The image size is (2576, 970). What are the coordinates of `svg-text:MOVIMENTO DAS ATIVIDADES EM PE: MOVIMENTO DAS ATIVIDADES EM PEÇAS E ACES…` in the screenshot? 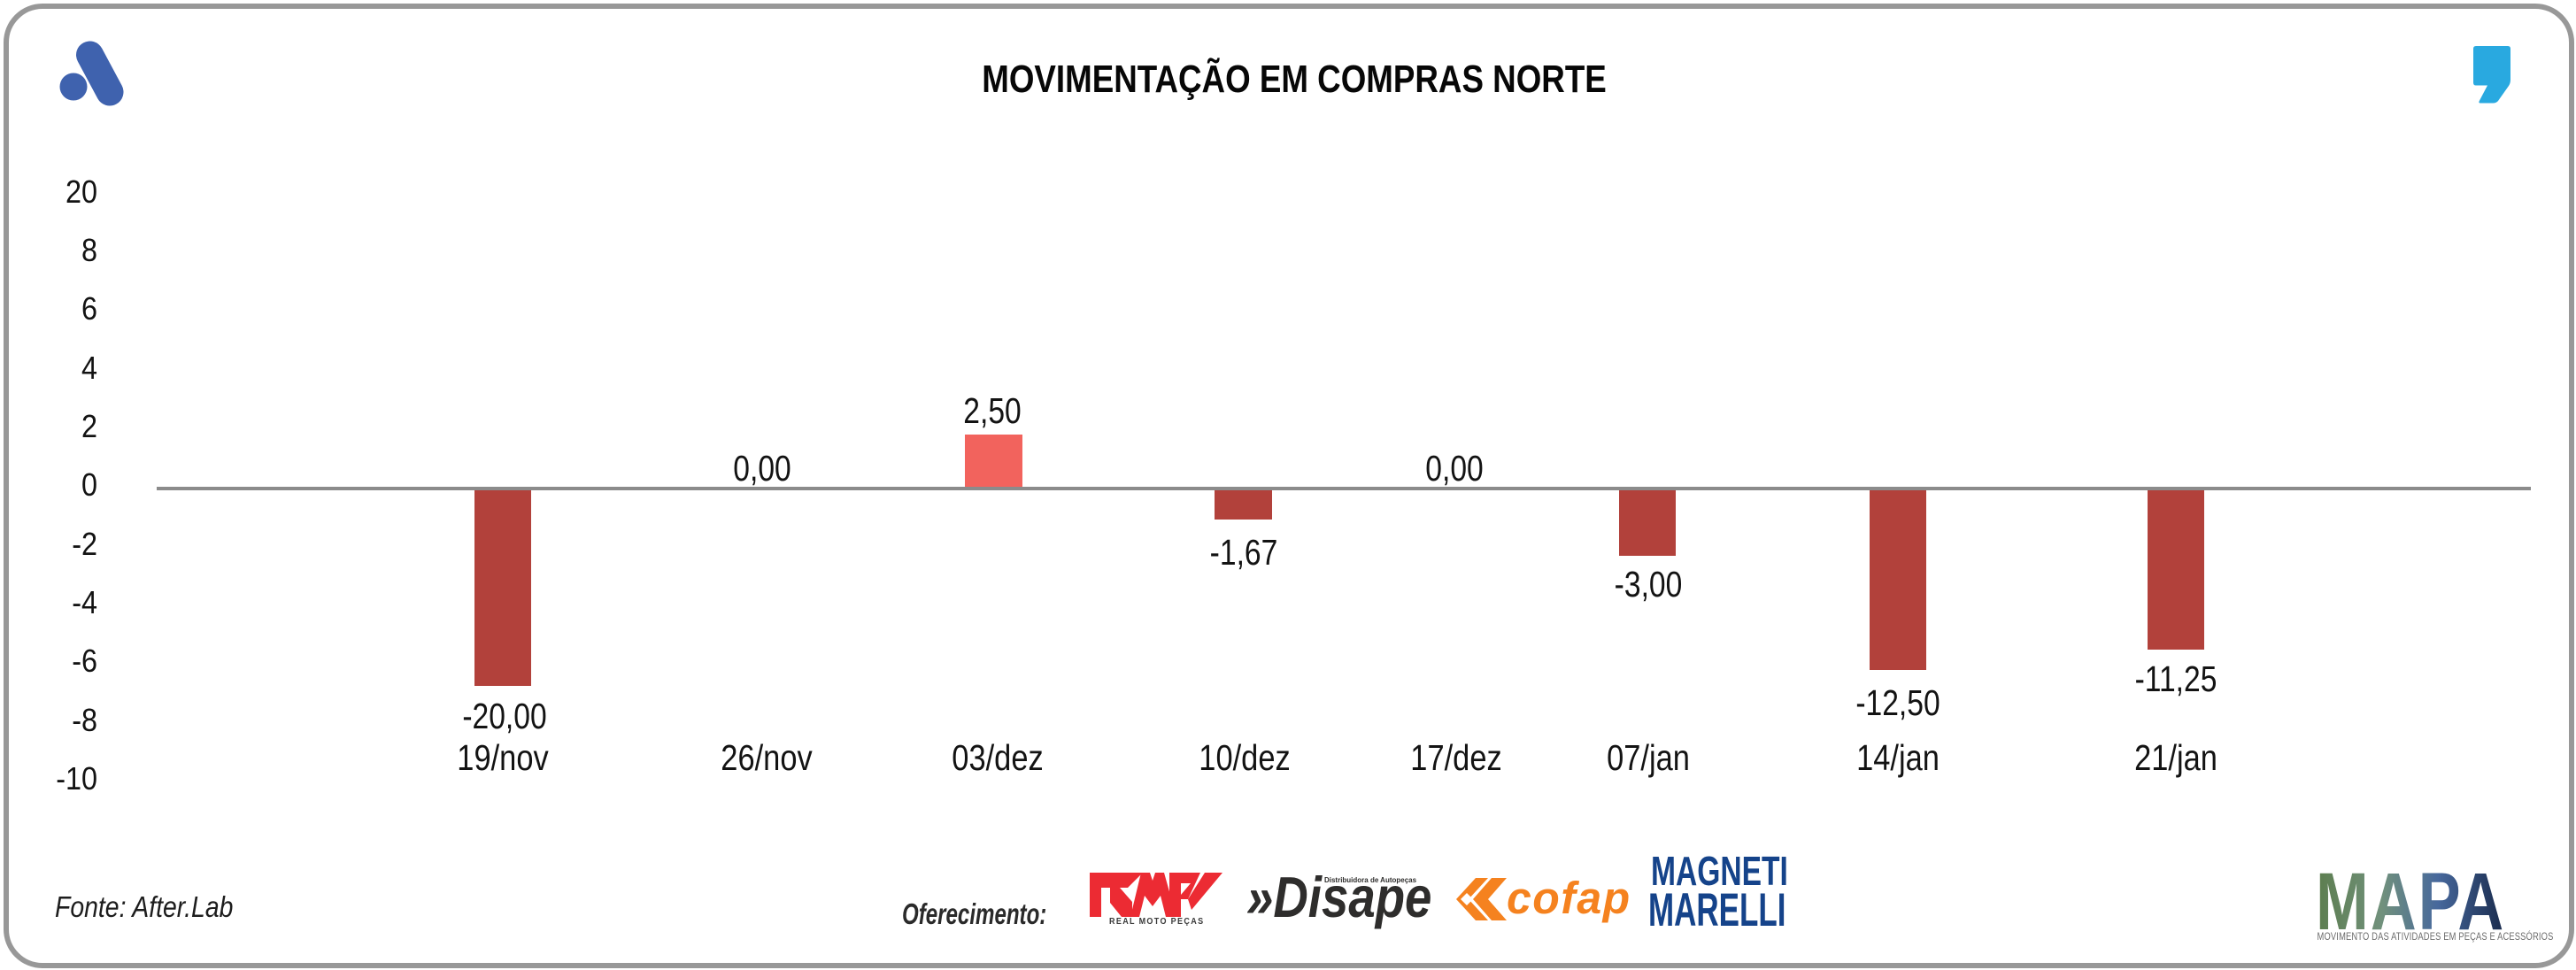 It's located at (2436, 936).